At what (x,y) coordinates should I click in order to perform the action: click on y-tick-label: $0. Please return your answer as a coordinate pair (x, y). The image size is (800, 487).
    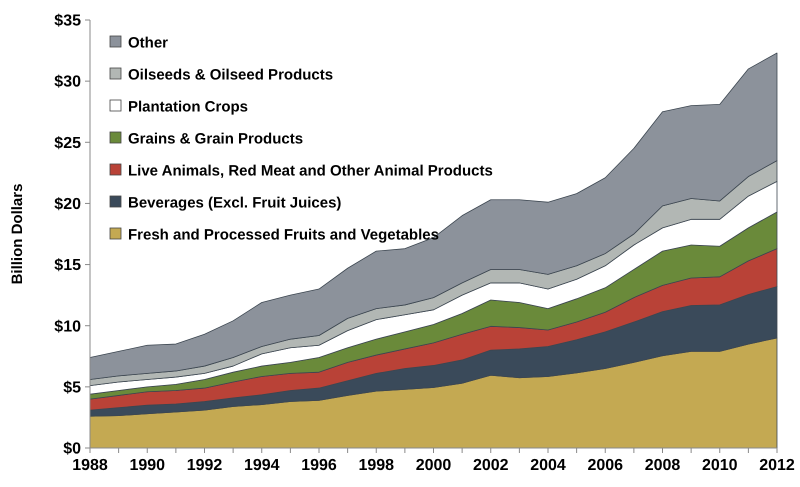
    Looking at the image, I should click on (72, 449).